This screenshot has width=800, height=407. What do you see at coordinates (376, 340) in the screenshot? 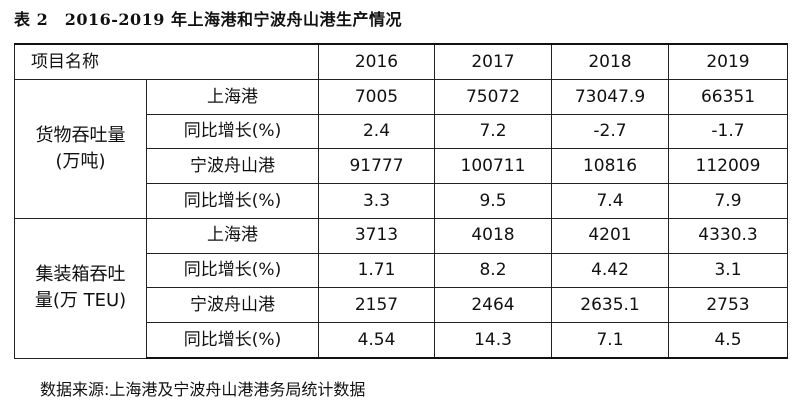
I see `cell-value: 4.54` at bounding box center [376, 340].